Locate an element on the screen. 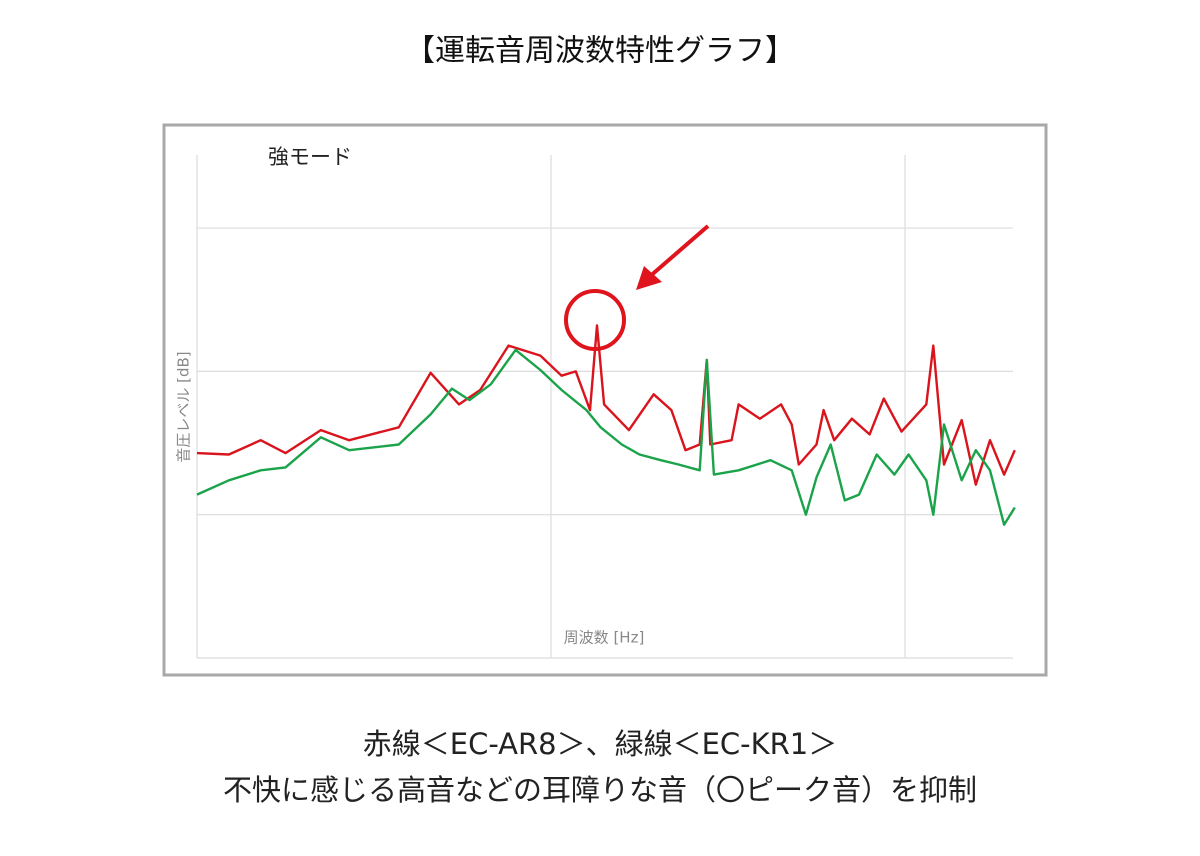 Image resolution: width=1200 pixels, height=856 pixels. caption-line: 赤線＜EC-AR8＞、緑線＜EC-KR1＞ is located at coordinates (600, 744).